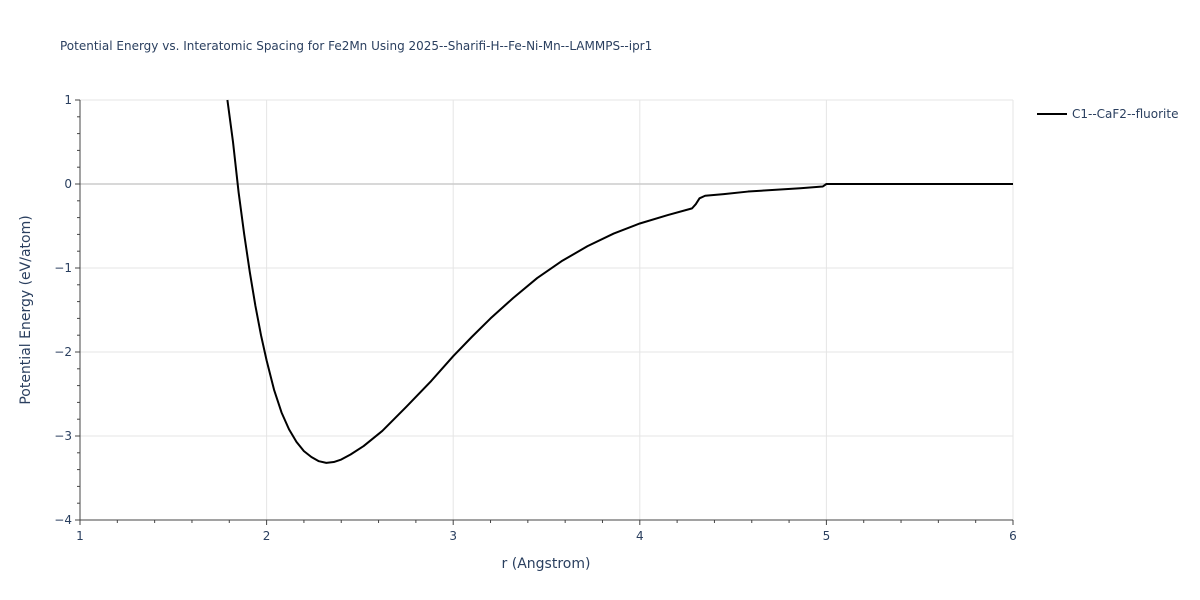 The height and width of the screenshot is (600, 1200). What do you see at coordinates (453, 536) in the screenshot?
I see `x-tick-label: 3` at bounding box center [453, 536].